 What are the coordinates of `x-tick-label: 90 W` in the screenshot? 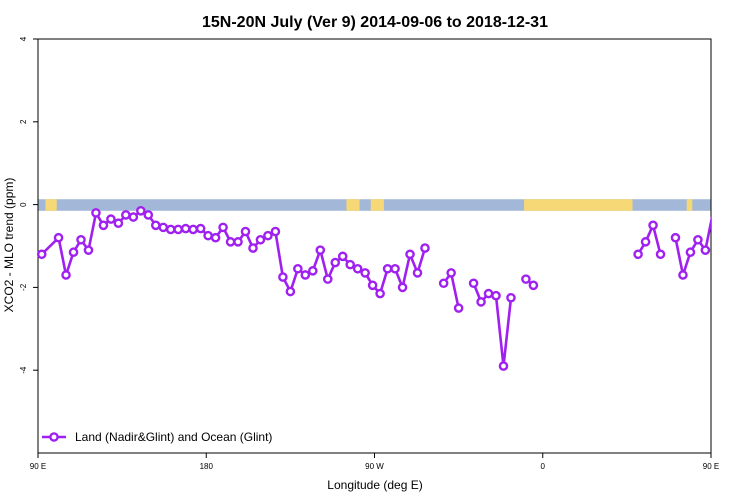 It's located at (374, 466).